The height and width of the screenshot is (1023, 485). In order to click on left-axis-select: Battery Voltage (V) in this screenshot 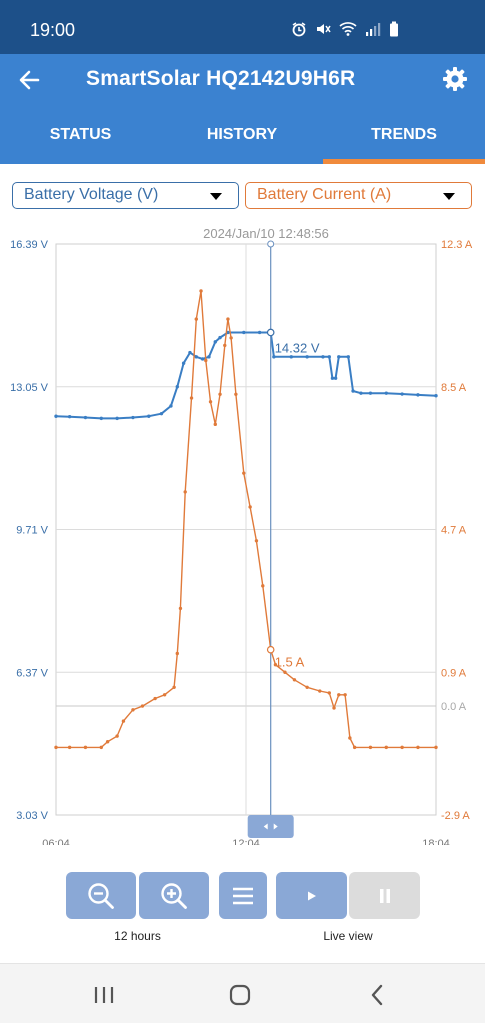, I will do `click(125, 195)`.